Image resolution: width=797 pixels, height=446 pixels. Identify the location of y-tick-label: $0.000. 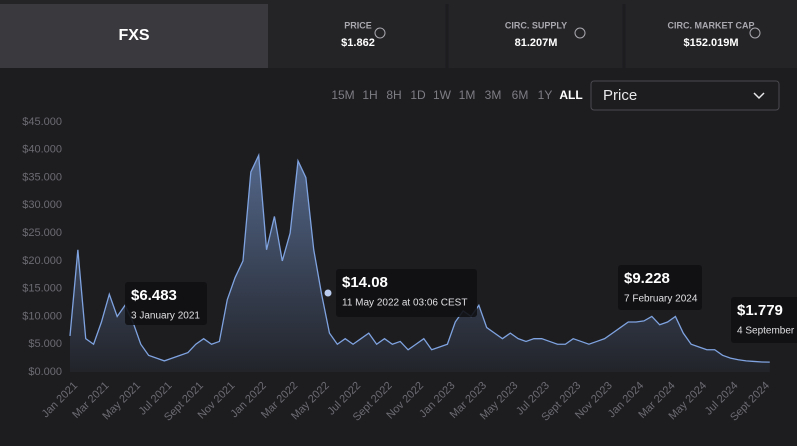
(45, 372).